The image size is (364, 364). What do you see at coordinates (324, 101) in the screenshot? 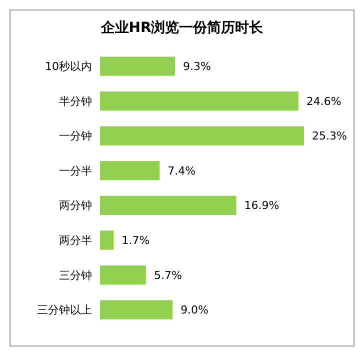
I see `data-label: 24.6%` at bounding box center [324, 101].